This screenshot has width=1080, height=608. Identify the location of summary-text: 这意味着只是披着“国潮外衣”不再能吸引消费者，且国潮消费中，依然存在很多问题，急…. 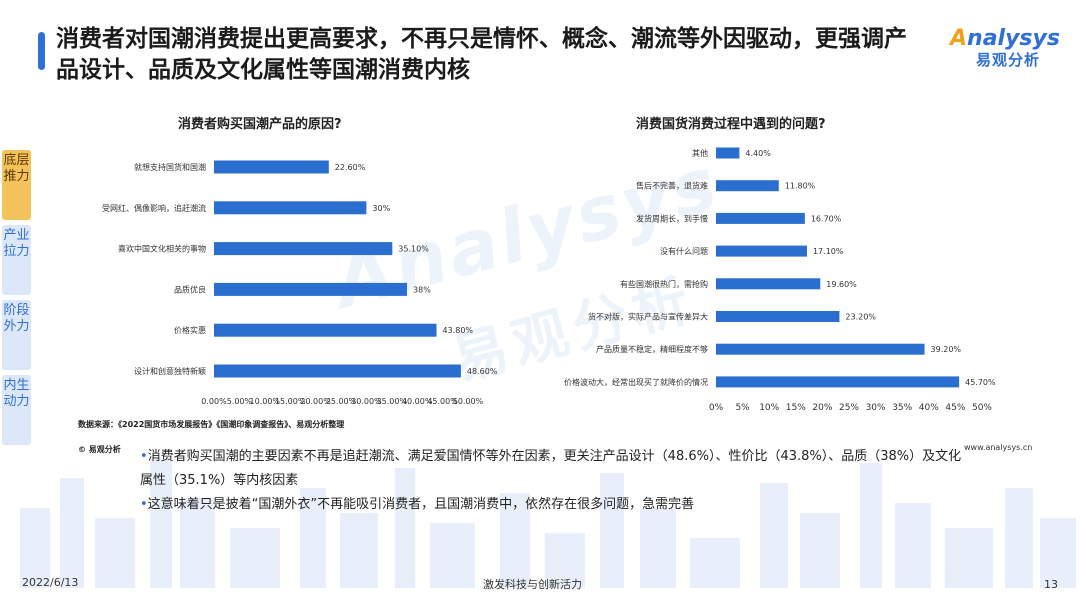
(421, 504).